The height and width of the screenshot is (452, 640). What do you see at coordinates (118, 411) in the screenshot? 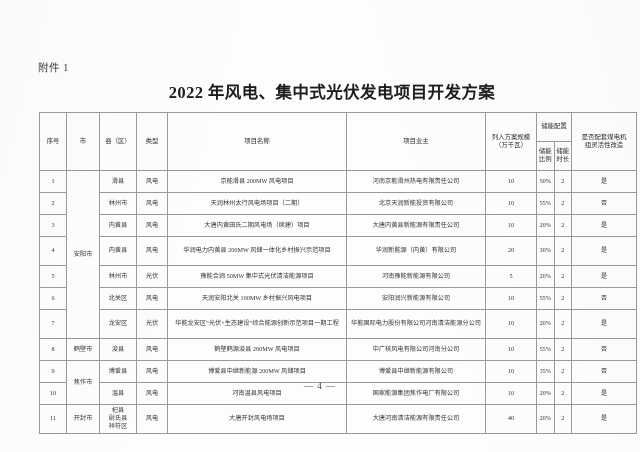
I see `county-line: 杞县` at bounding box center [118, 411].